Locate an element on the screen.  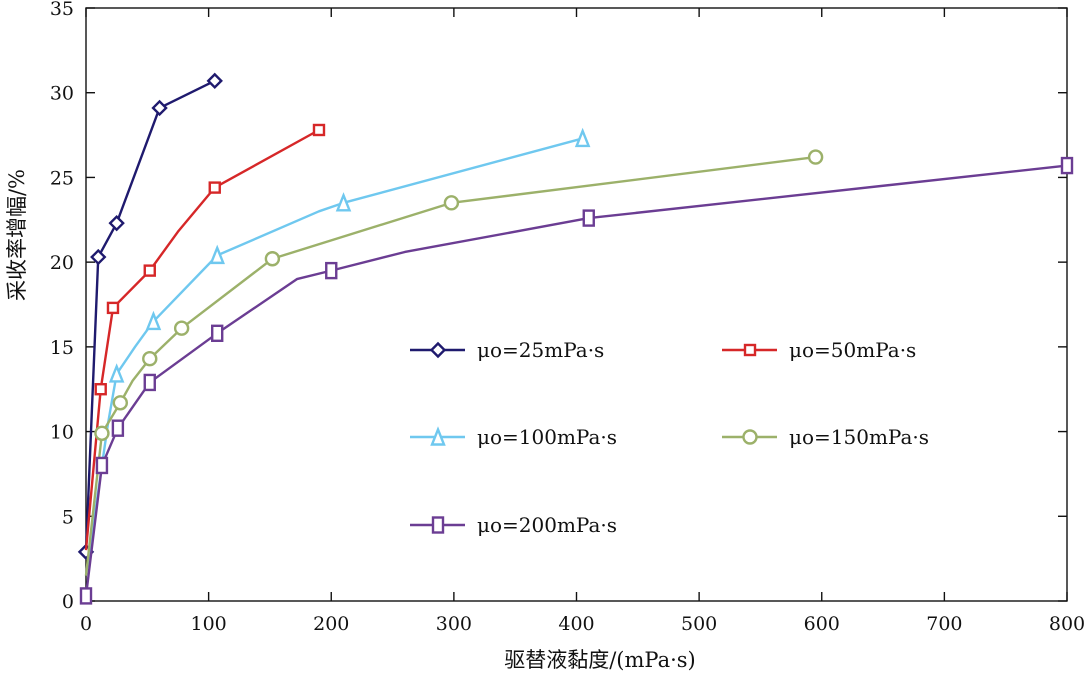
legend-label: μo=50mPa·s is located at coordinates (852, 350).